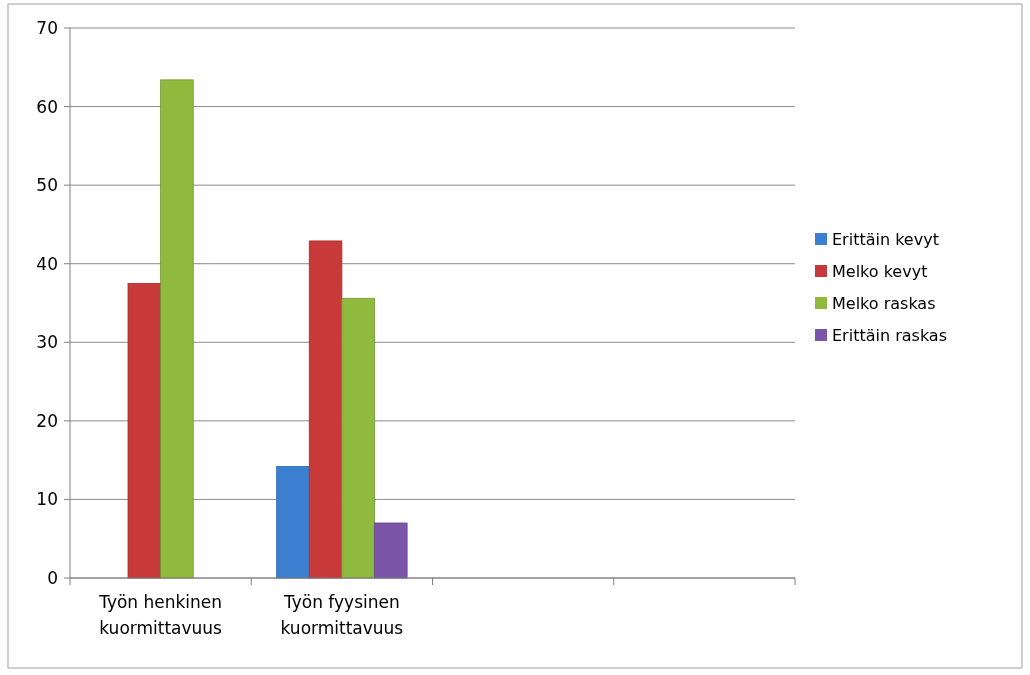 The width and height of the screenshot is (1030, 675). I want to click on y-tick-label: 0, so click(52, 577).